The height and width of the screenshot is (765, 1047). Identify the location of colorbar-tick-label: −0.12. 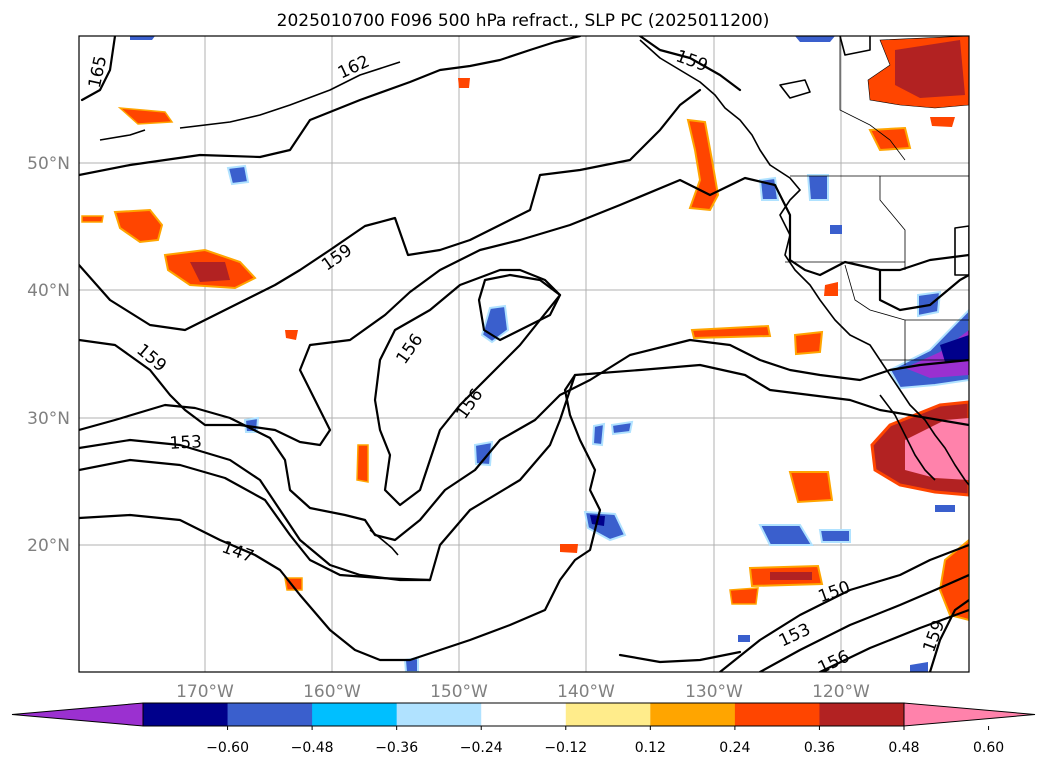
(565, 748).